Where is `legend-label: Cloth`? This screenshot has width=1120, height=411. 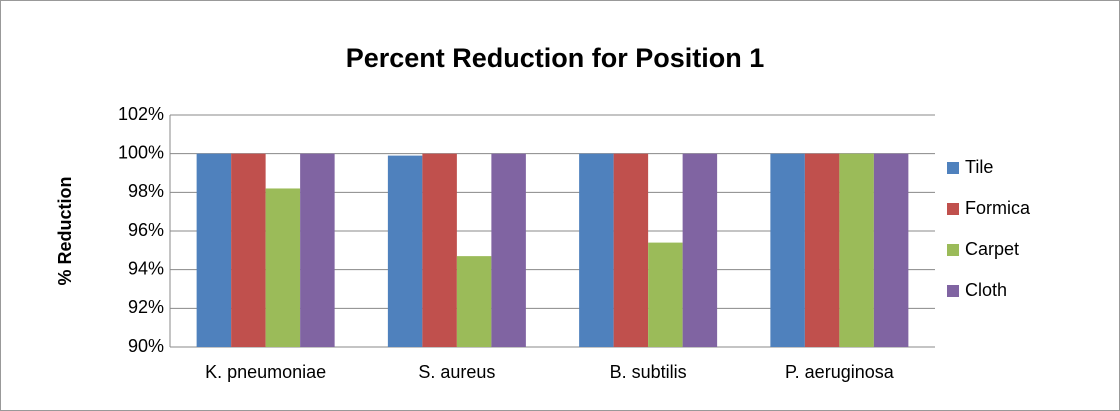
legend-label: Cloth is located at coordinates (986, 290).